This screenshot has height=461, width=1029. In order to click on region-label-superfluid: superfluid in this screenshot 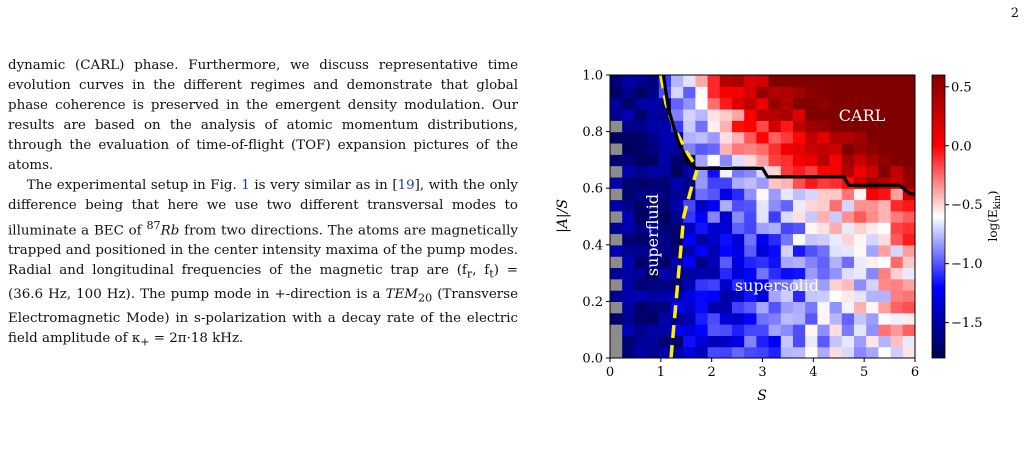, I will do `click(652, 235)`.